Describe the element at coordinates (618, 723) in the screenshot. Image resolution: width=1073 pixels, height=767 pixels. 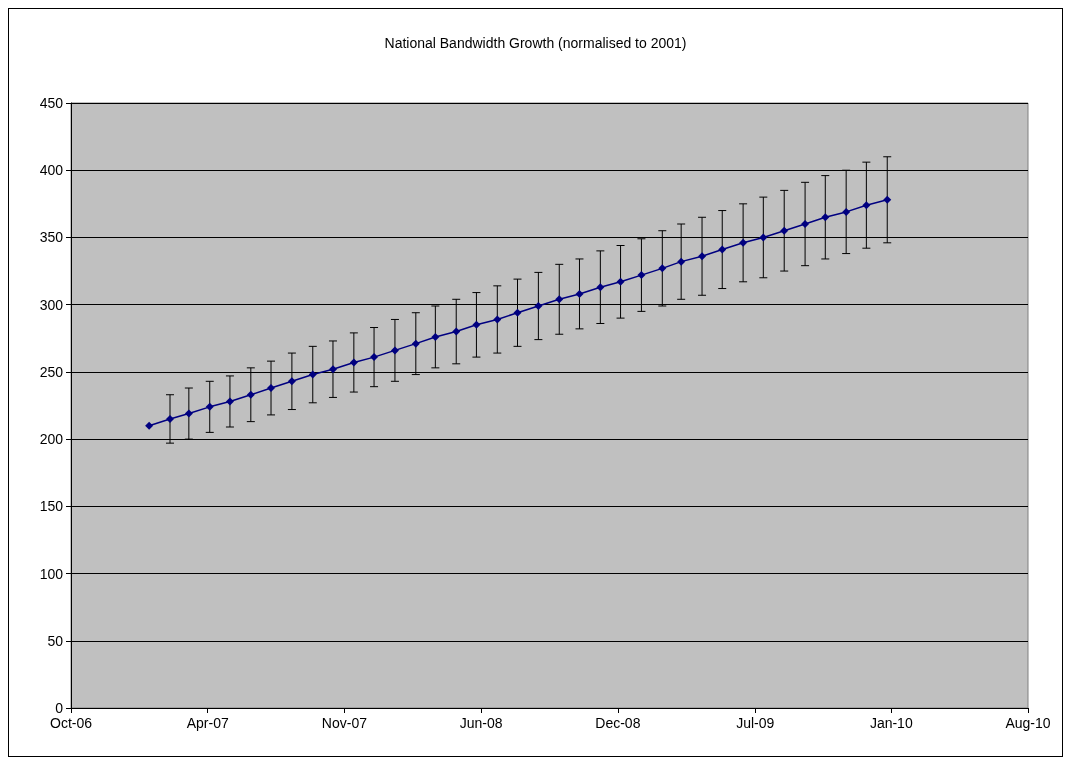
I see `x-tick-label: Dec-08` at that location.